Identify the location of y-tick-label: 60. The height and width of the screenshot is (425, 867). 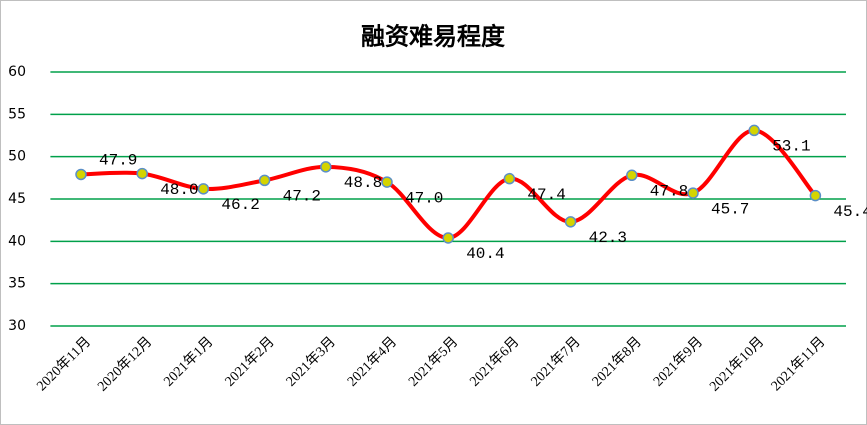
(17, 72).